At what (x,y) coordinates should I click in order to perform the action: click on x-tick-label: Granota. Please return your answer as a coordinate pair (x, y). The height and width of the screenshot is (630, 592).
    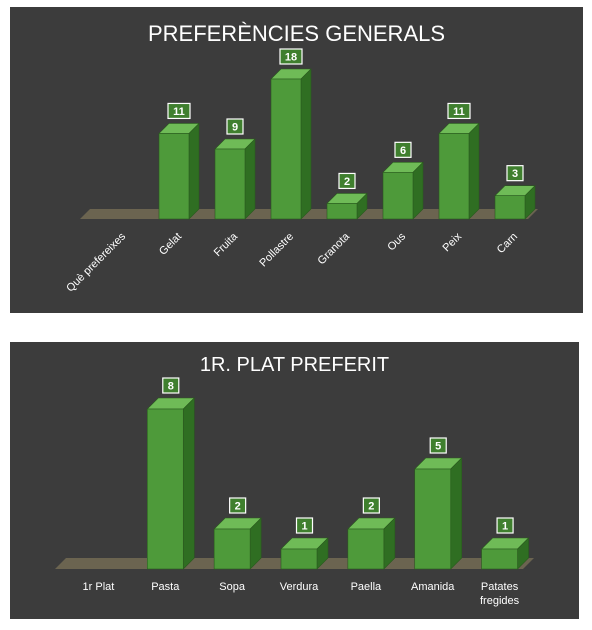
    Looking at the image, I should click on (334, 248).